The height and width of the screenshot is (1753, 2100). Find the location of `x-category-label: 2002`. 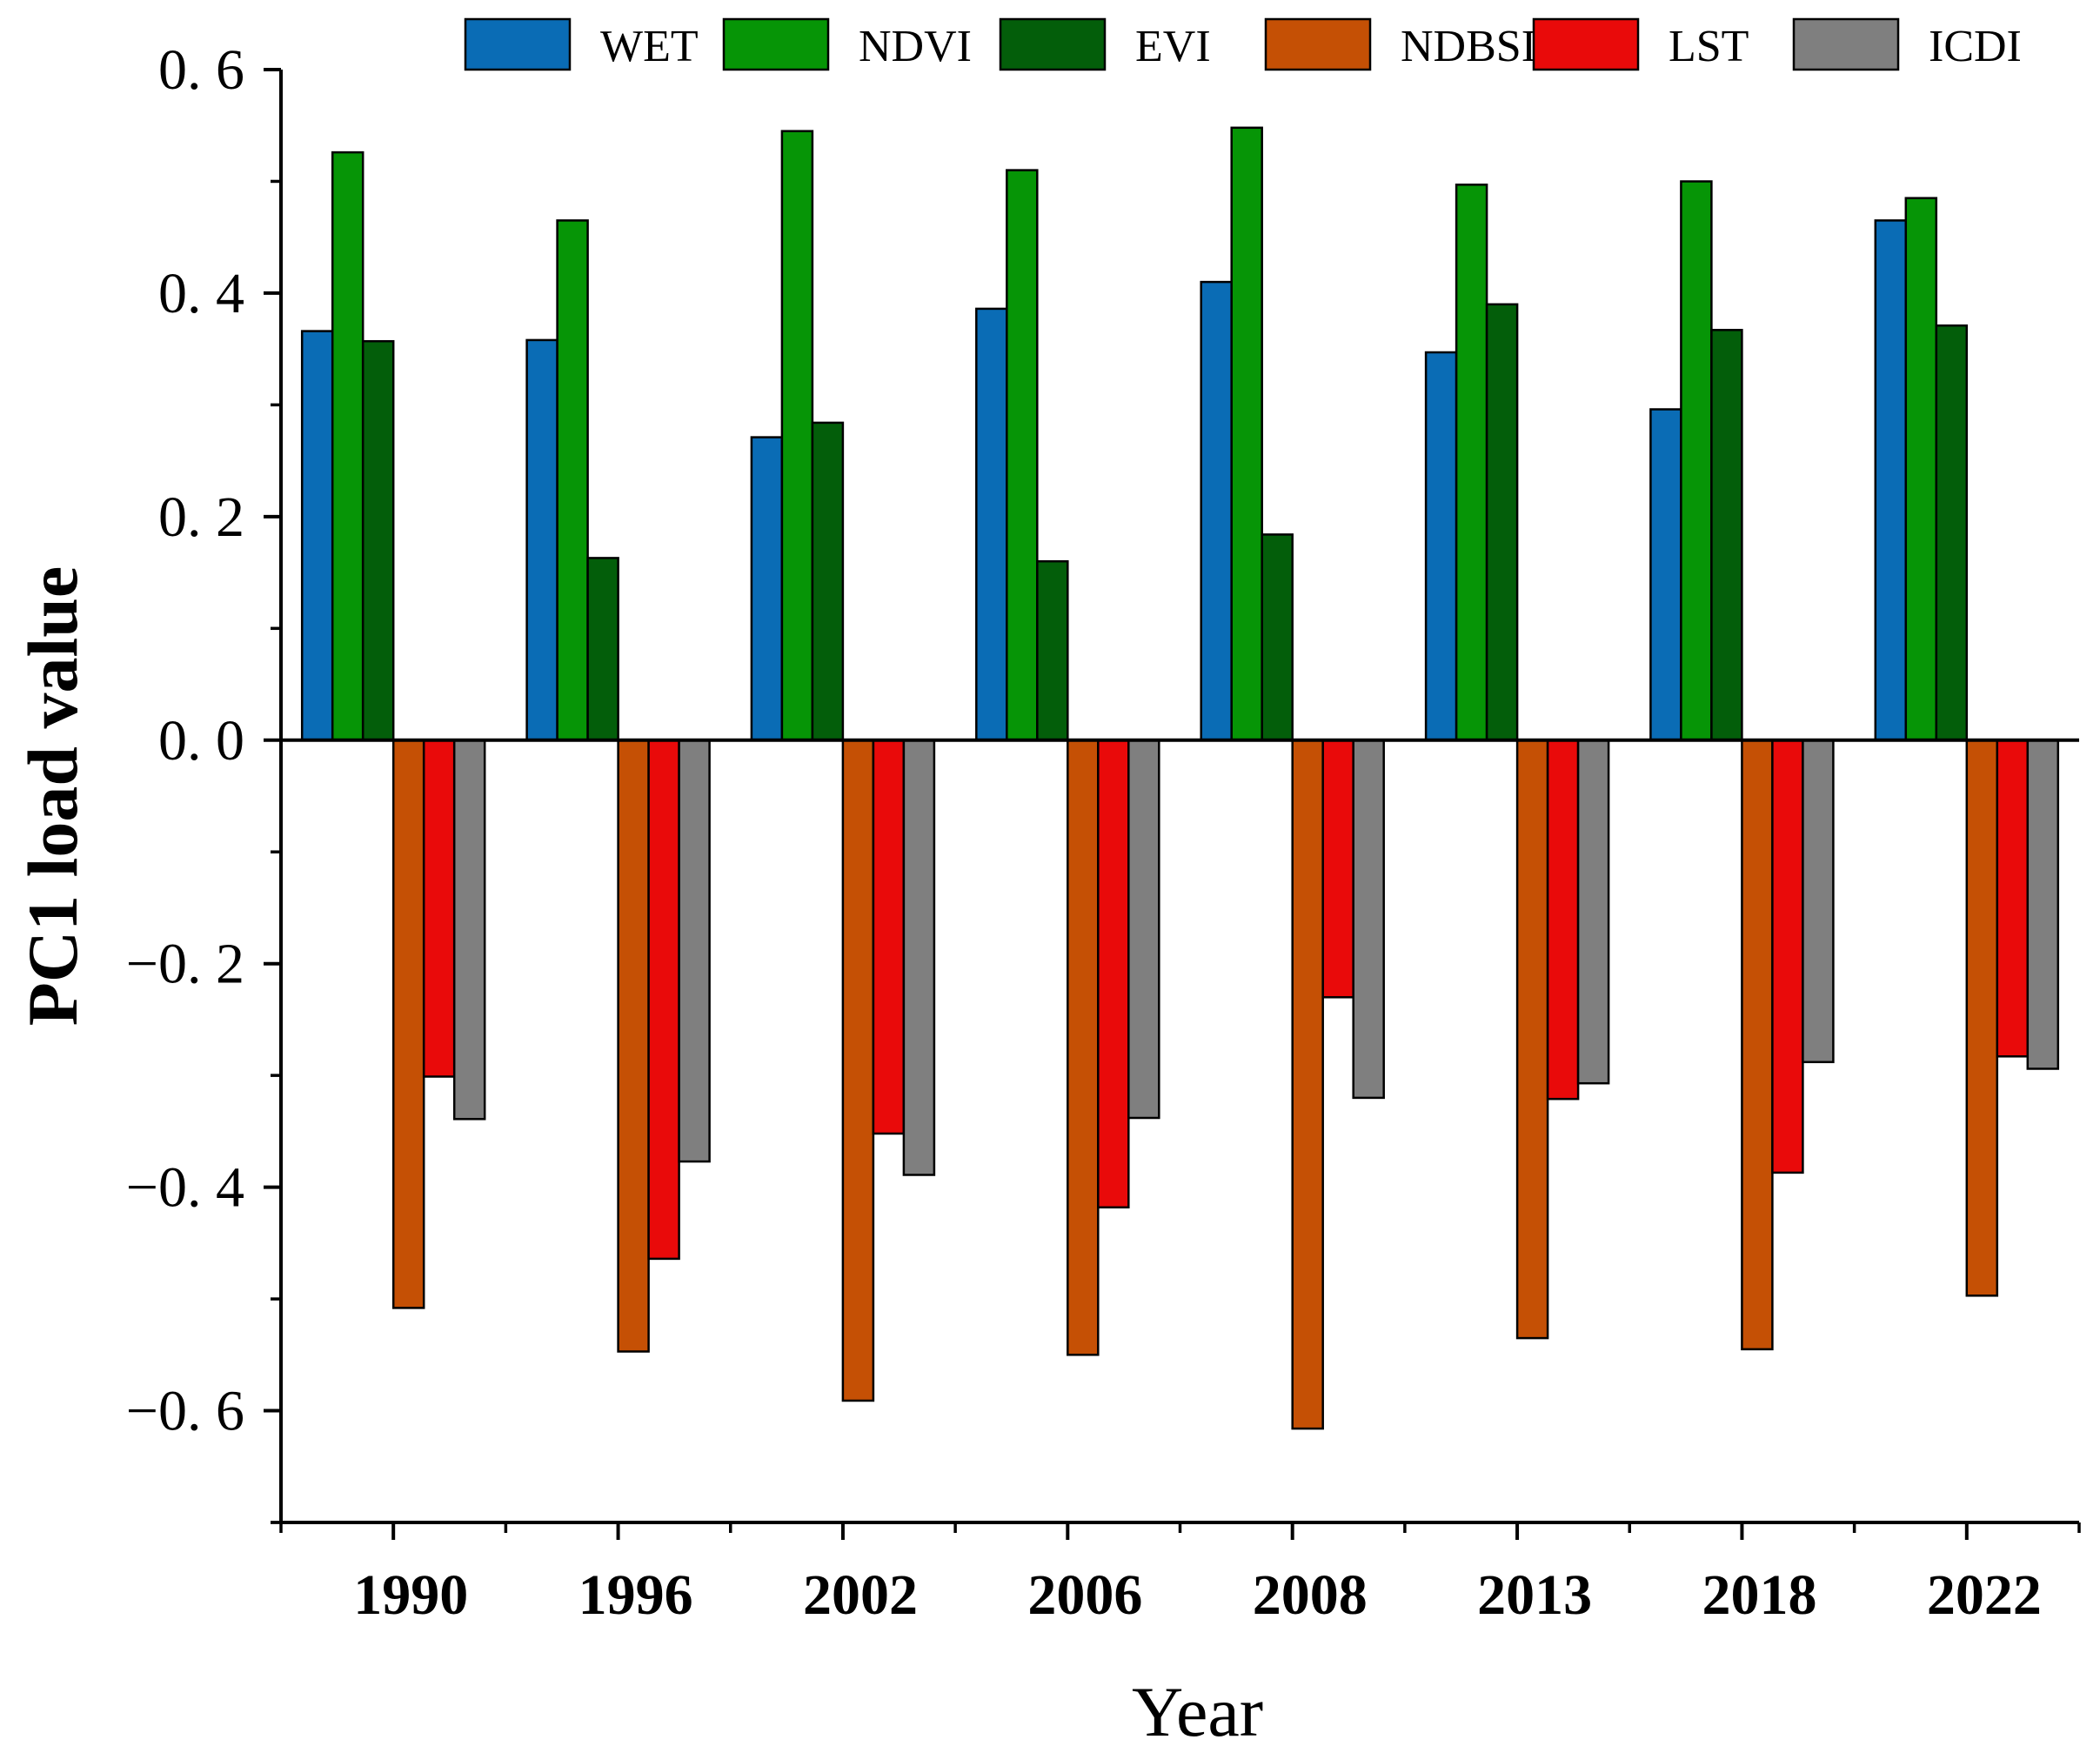

x-category-label: 2002 is located at coordinates (860, 1595).